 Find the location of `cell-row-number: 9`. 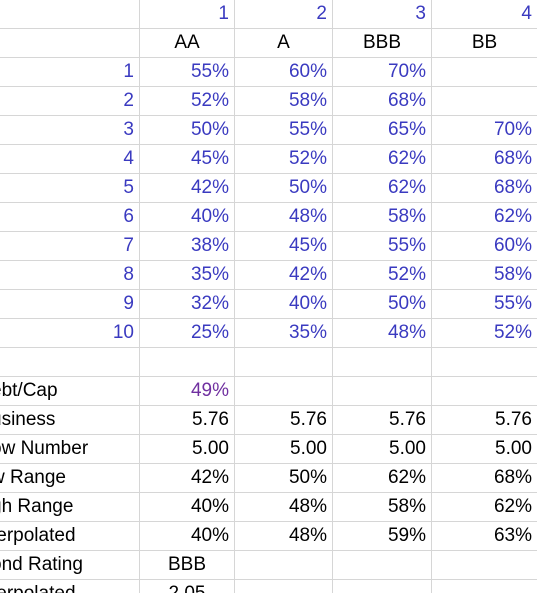

cell-row-number: 9 is located at coordinates (70, 304).